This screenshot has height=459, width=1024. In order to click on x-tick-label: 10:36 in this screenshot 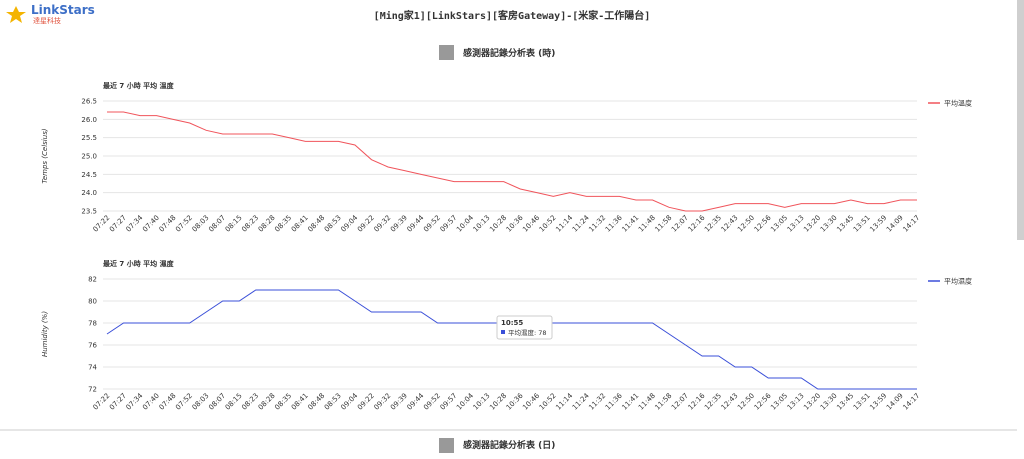, I will do `click(515, 401)`.